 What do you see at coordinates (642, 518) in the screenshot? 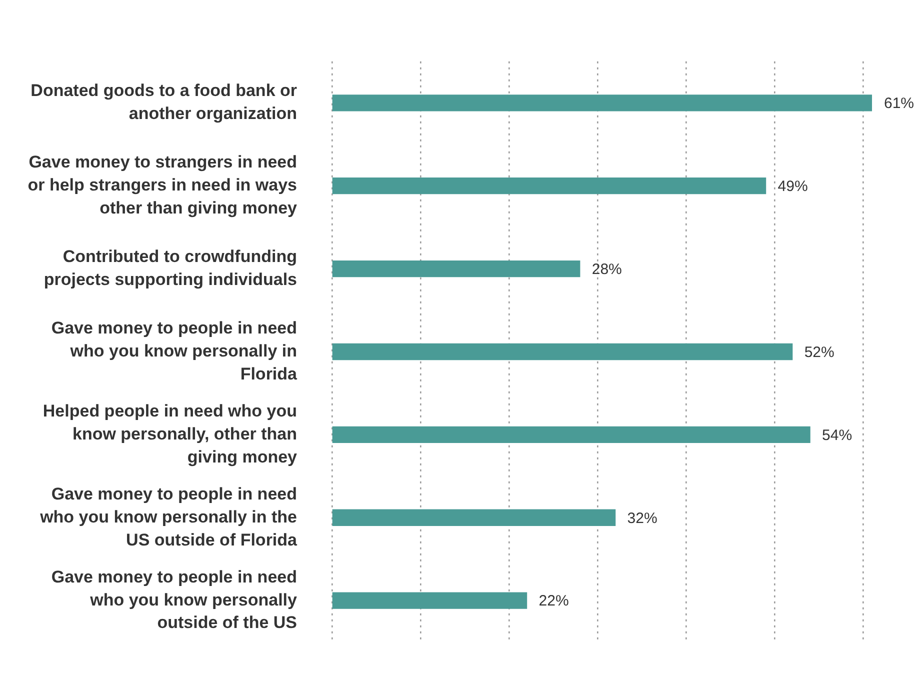
I see `data-label: 32%` at bounding box center [642, 518].